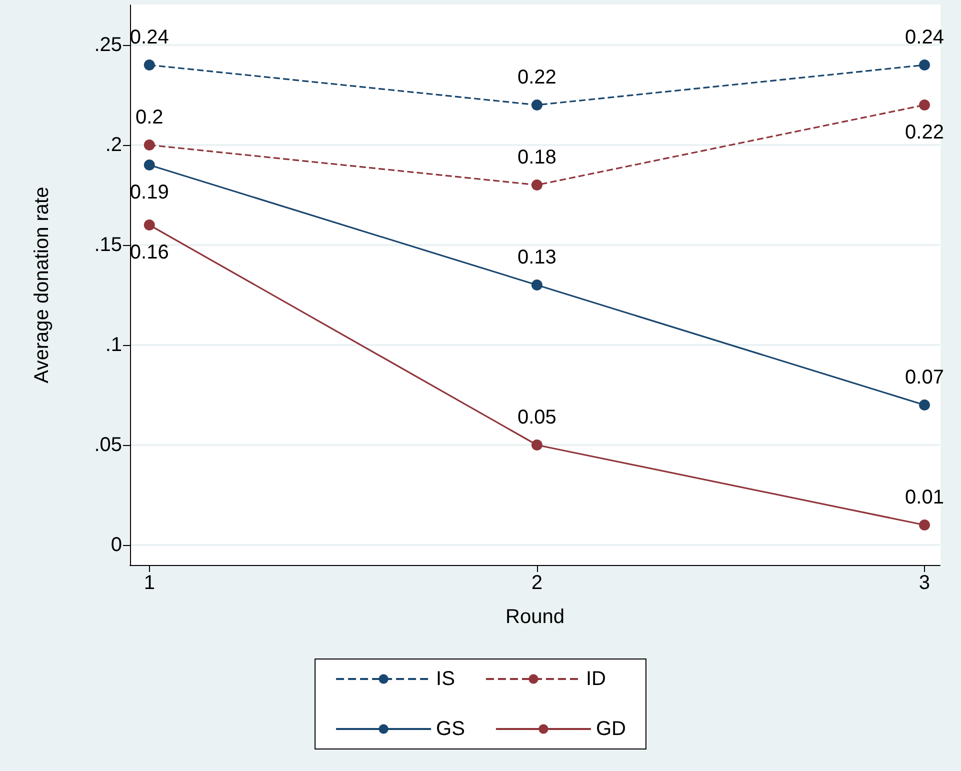  I want to click on data-label: 0.13, so click(536, 257).